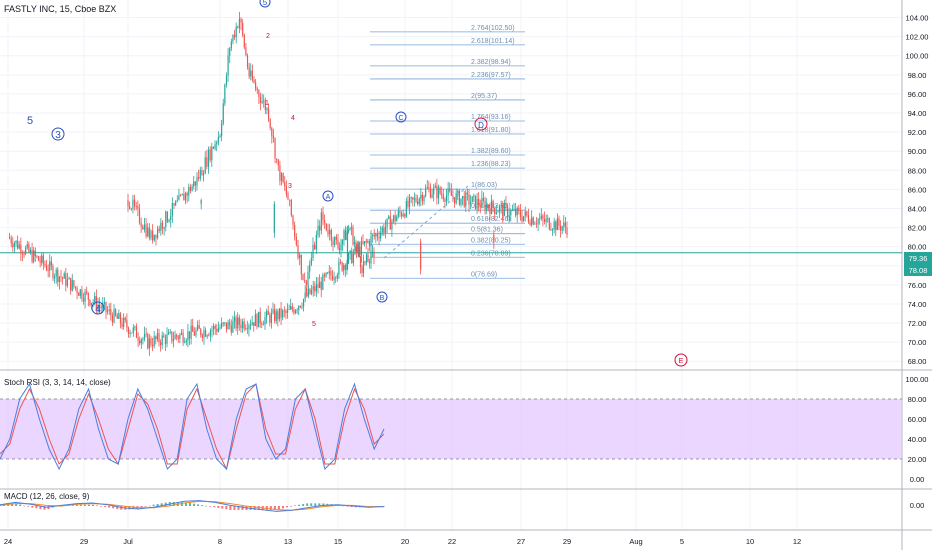 The height and width of the screenshot is (550, 932). Describe the element at coordinates (917, 228) in the screenshot. I see `price-tick: 82.00` at that location.